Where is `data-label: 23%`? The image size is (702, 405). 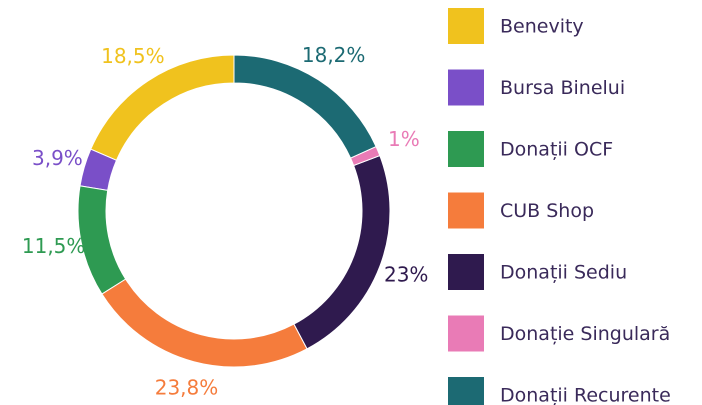 data-label: 23% is located at coordinates (406, 274).